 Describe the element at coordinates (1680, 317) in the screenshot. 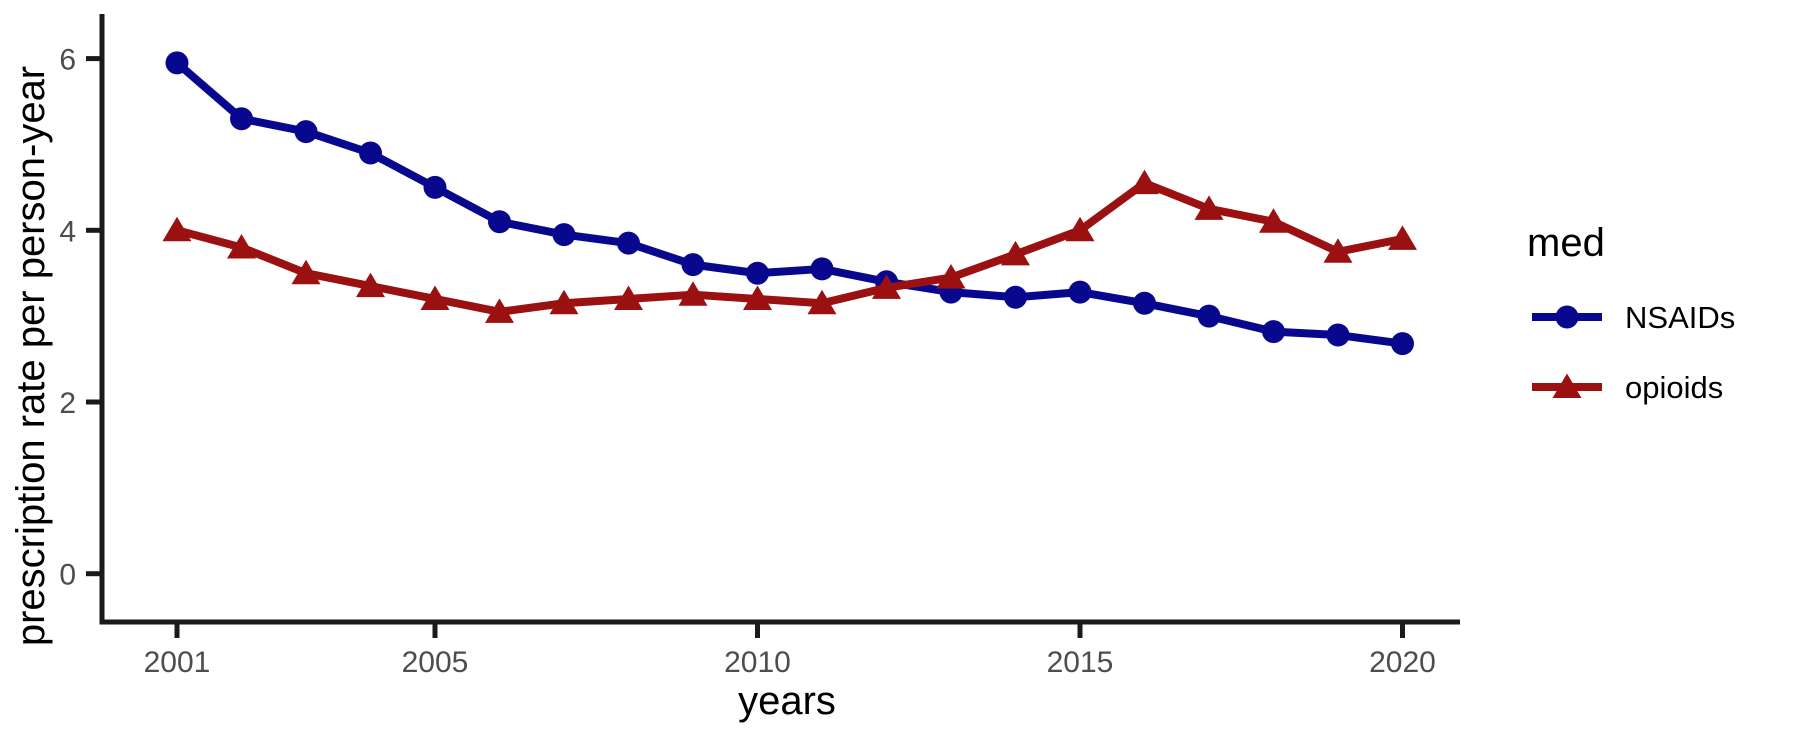

I see `legend-item-label: NSAIDs` at that location.